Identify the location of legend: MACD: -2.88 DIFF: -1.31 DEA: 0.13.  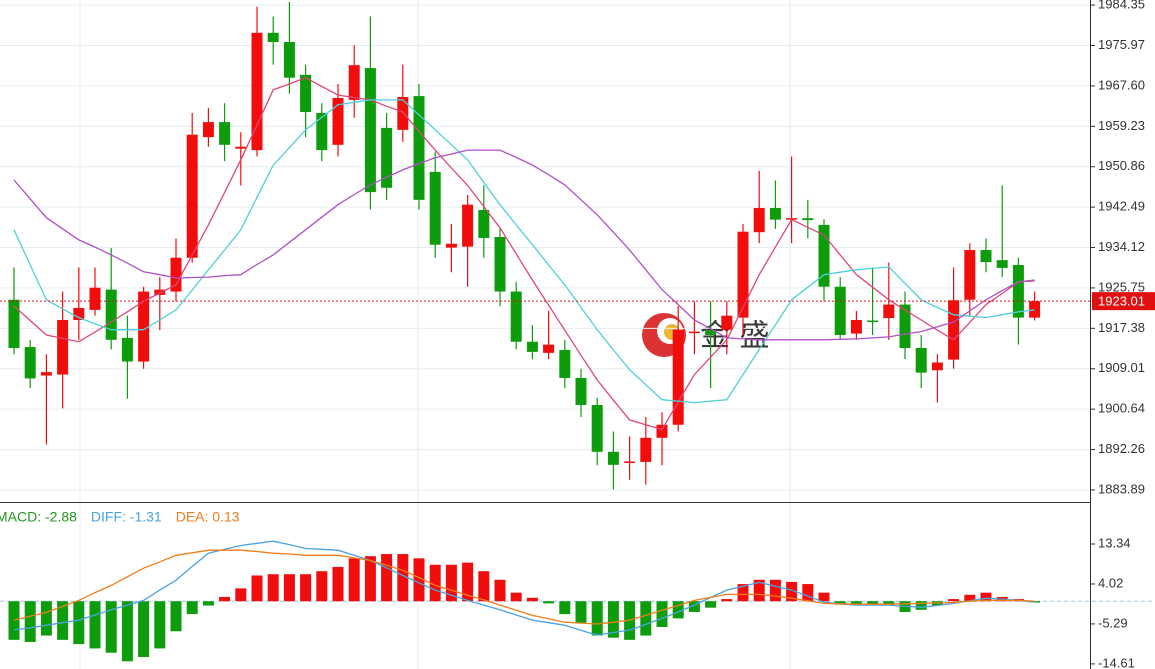
(120, 517).